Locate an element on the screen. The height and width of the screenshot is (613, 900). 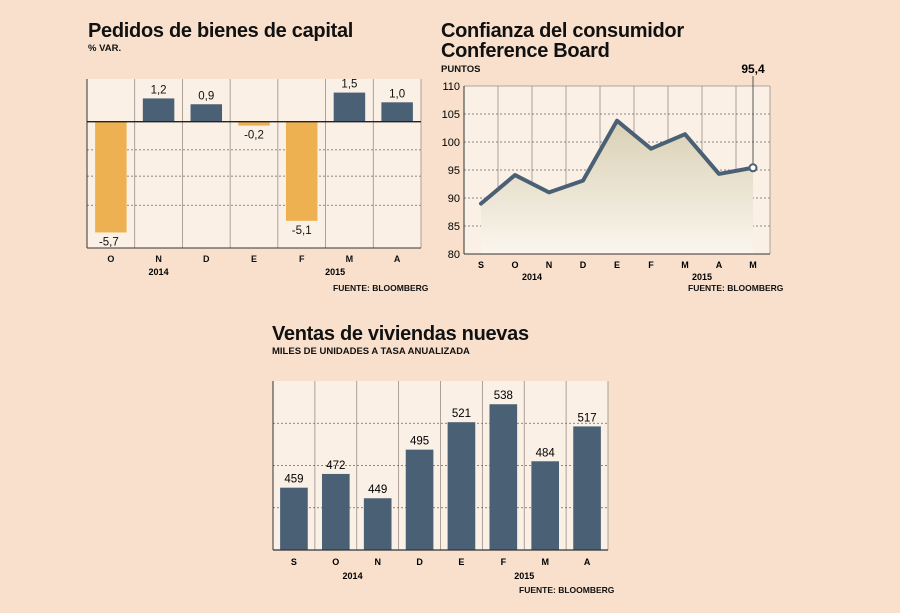
y-tick-label: 90 is located at coordinates (454, 199).